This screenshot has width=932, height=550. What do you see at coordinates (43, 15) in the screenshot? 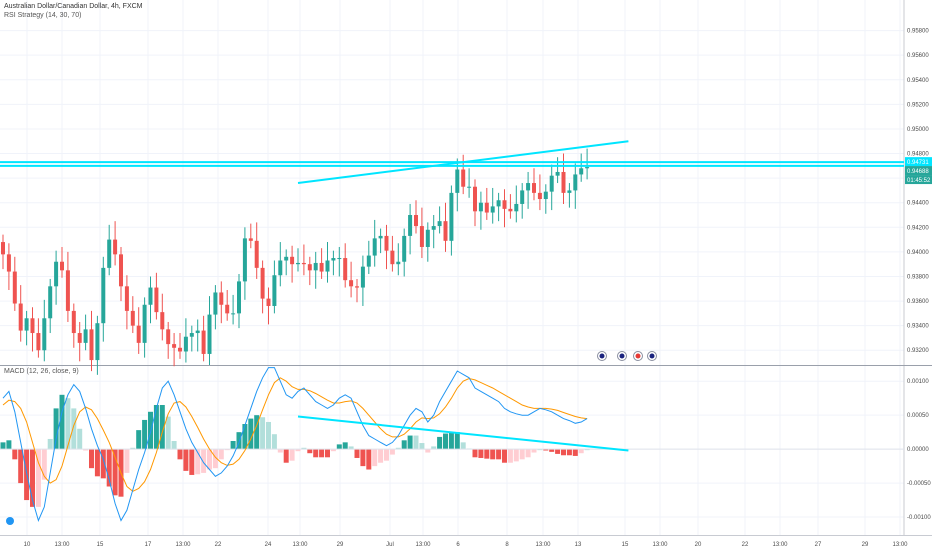
I see `indicator-legend: RSI Strategy (14, 30, 70)` at bounding box center [43, 15].